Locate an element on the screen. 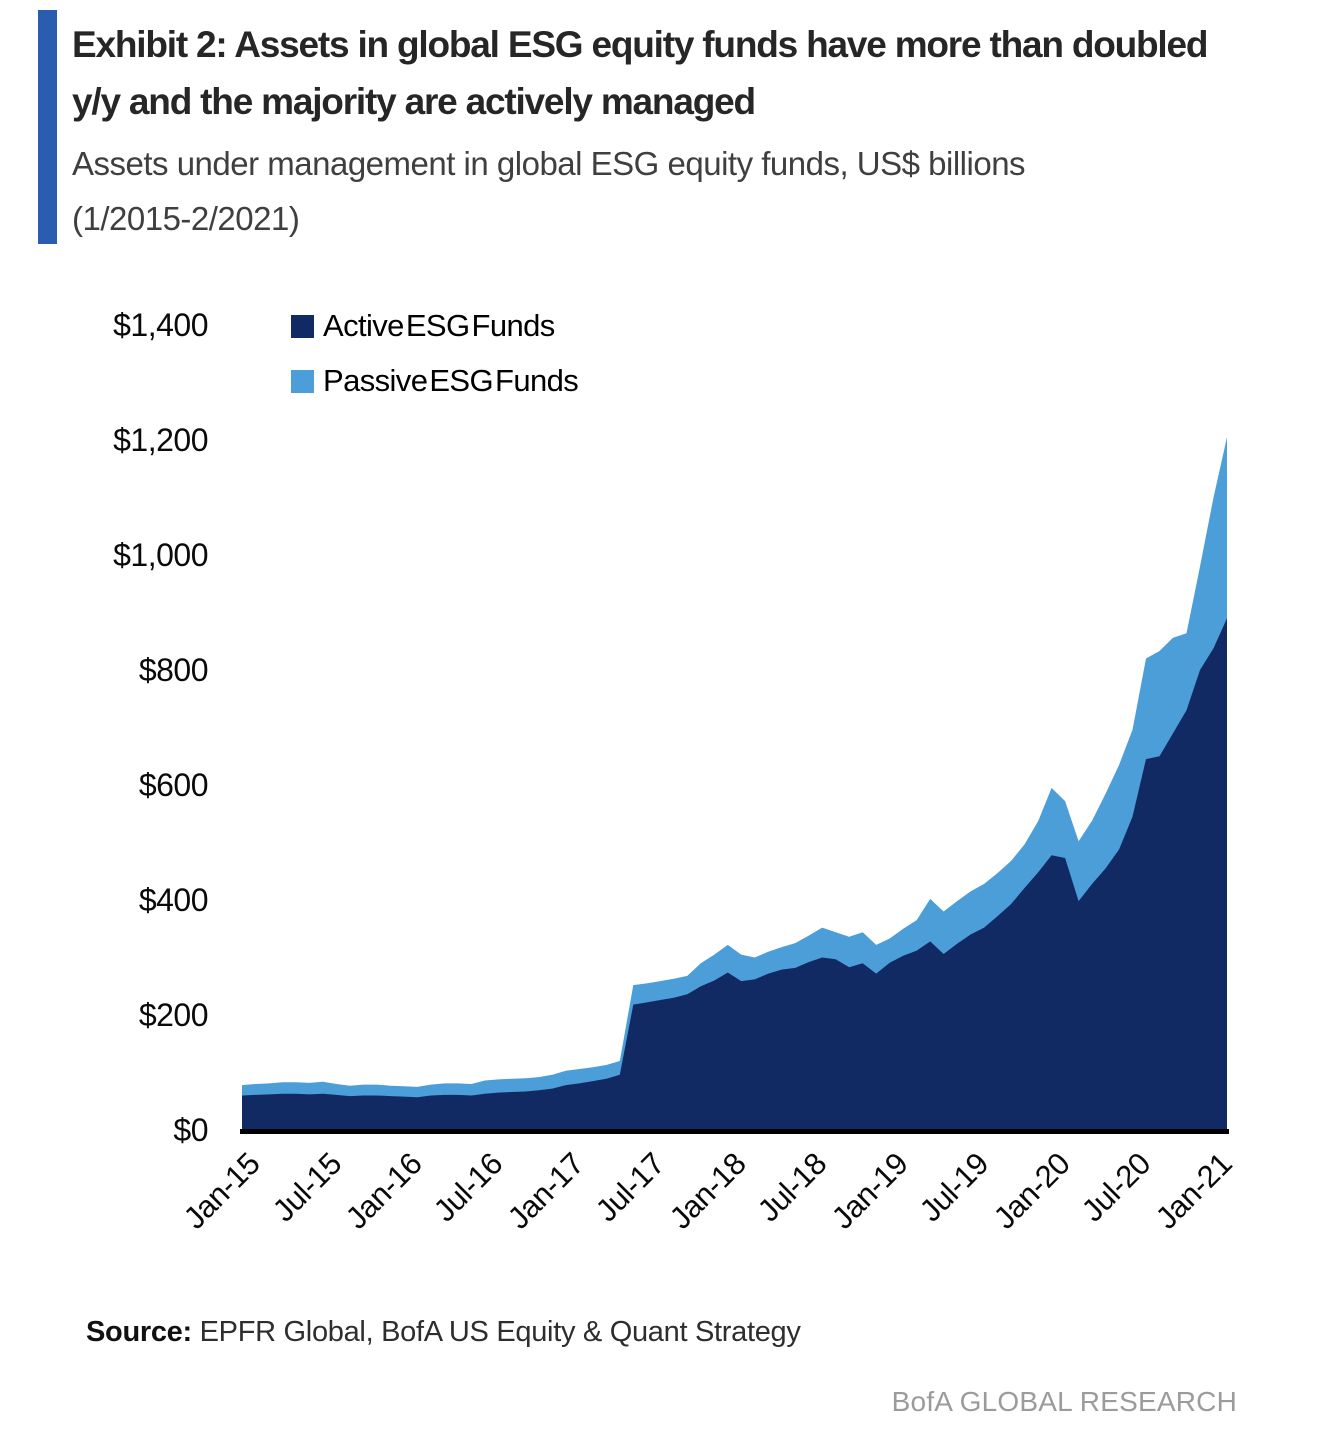 This screenshot has width=1338, height=1440. legend-label: Active ESG Funds is located at coordinates (439, 325).